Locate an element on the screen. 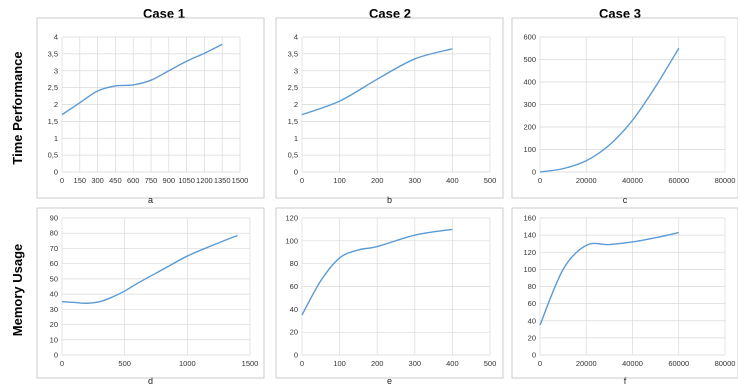 The image size is (738, 392). y-tick-label: 10 is located at coordinates (54, 339).